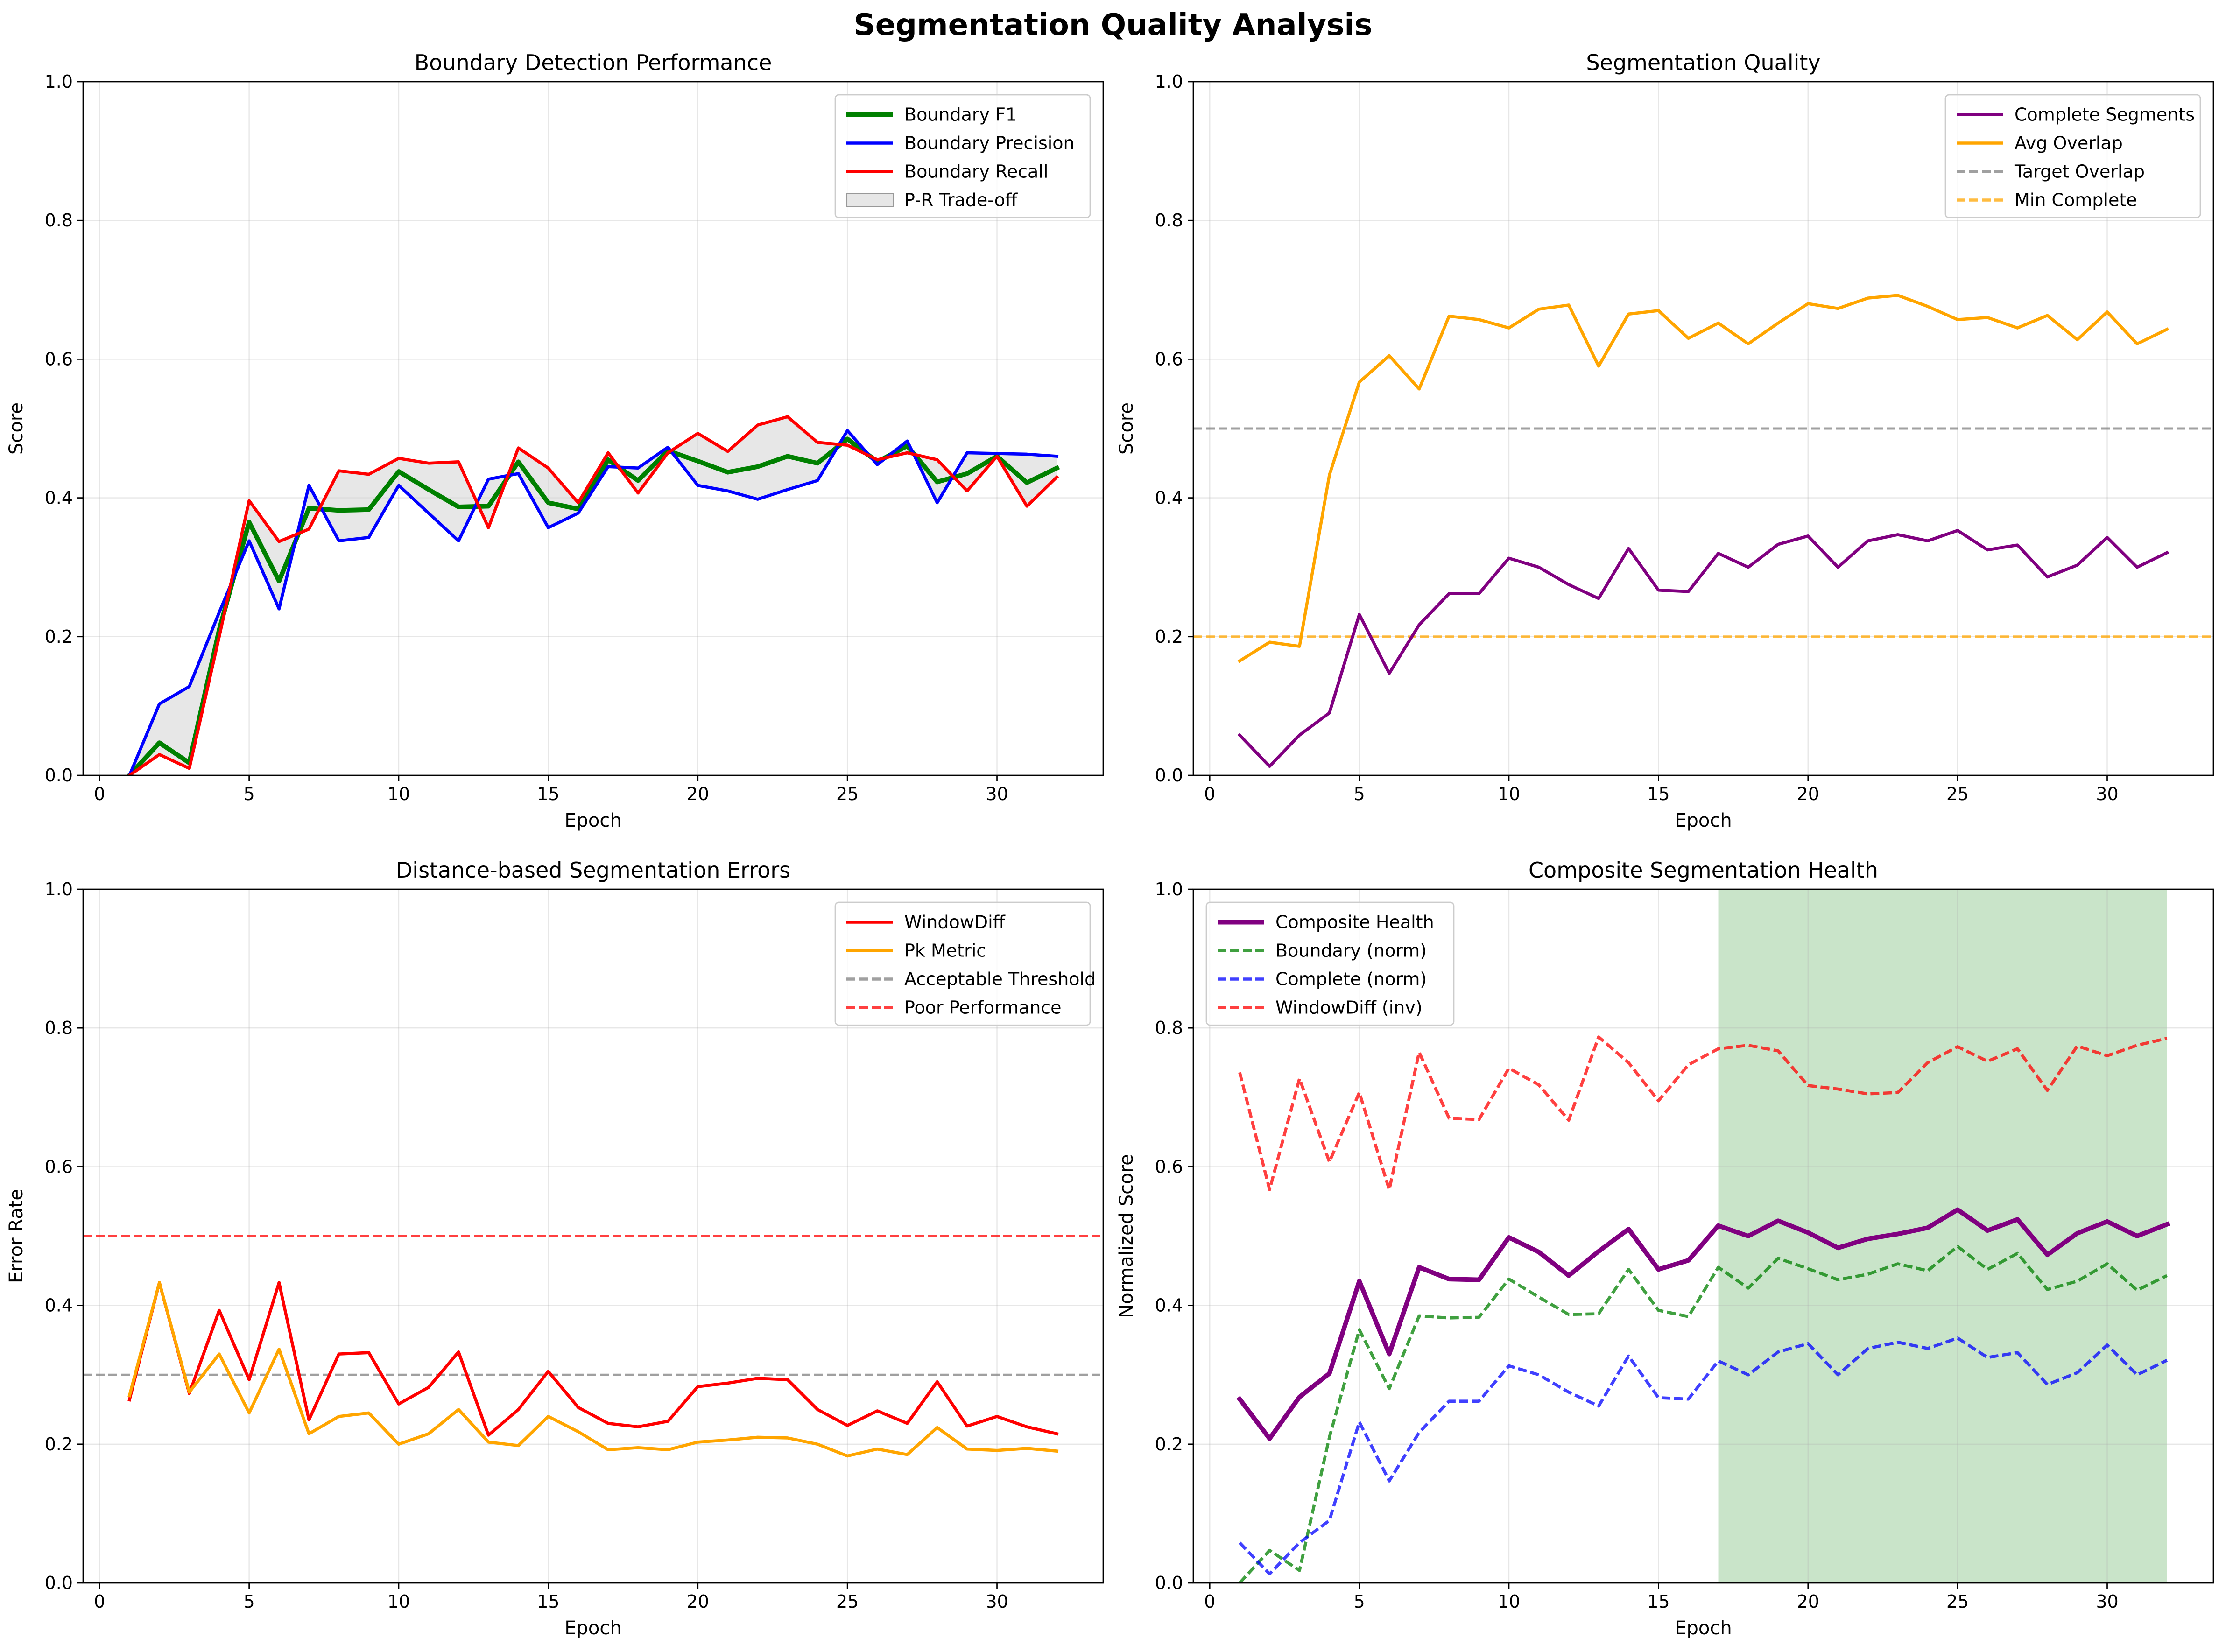 Image resolution: width=2226 pixels, height=1652 pixels. I want to click on legend-label: Complete (norm), so click(1351, 979).